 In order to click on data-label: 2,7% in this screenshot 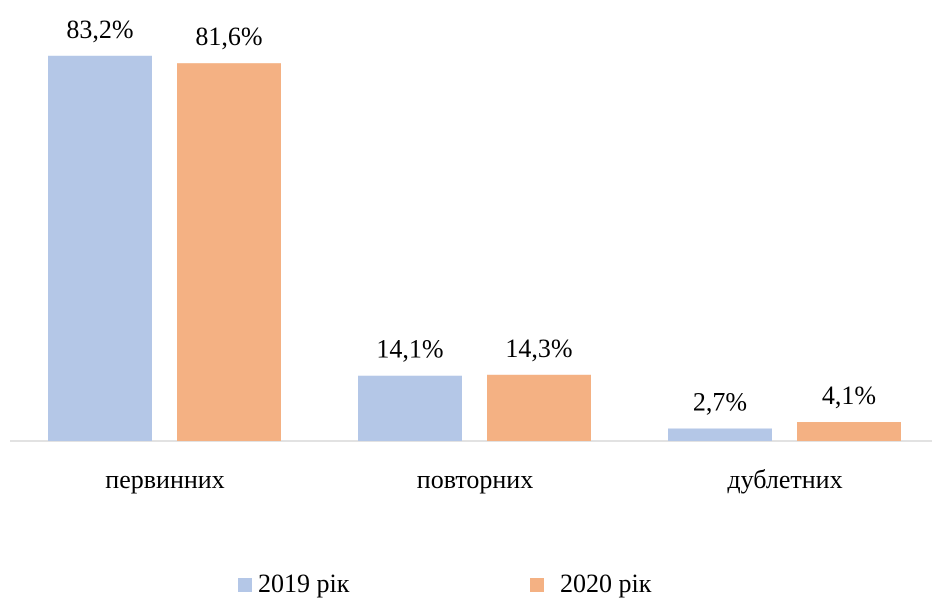, I will do `click(720, 401)`.